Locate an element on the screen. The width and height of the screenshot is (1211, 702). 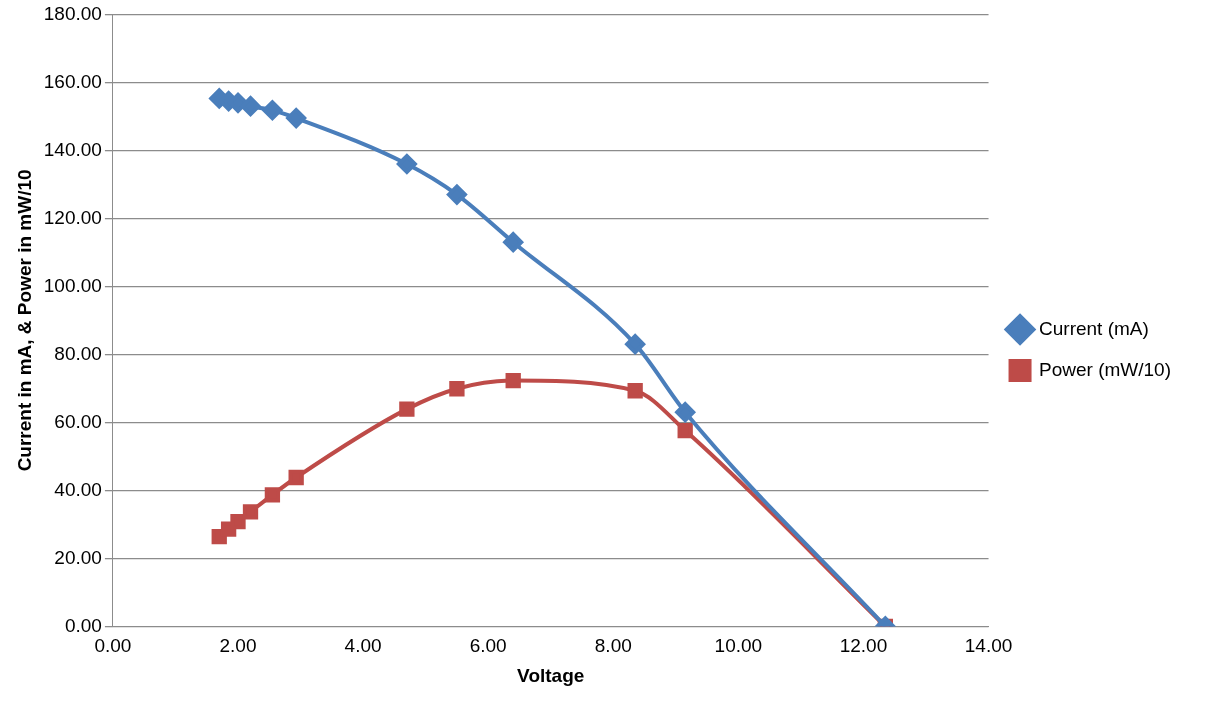
x-tick-label: 10.00 is located at coordinates (738, 646).